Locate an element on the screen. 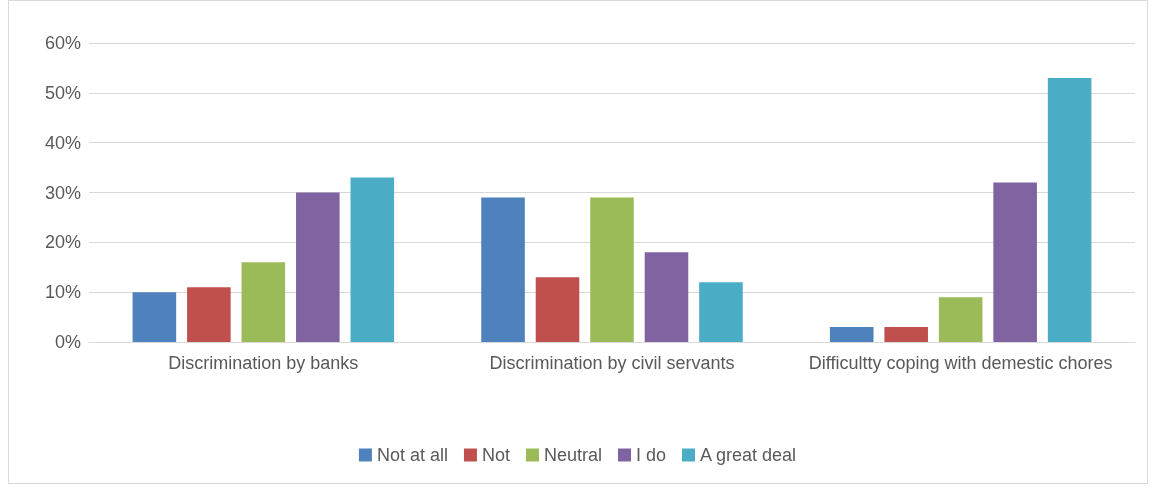  legend-label: I do is located at coordinates (651, 455).